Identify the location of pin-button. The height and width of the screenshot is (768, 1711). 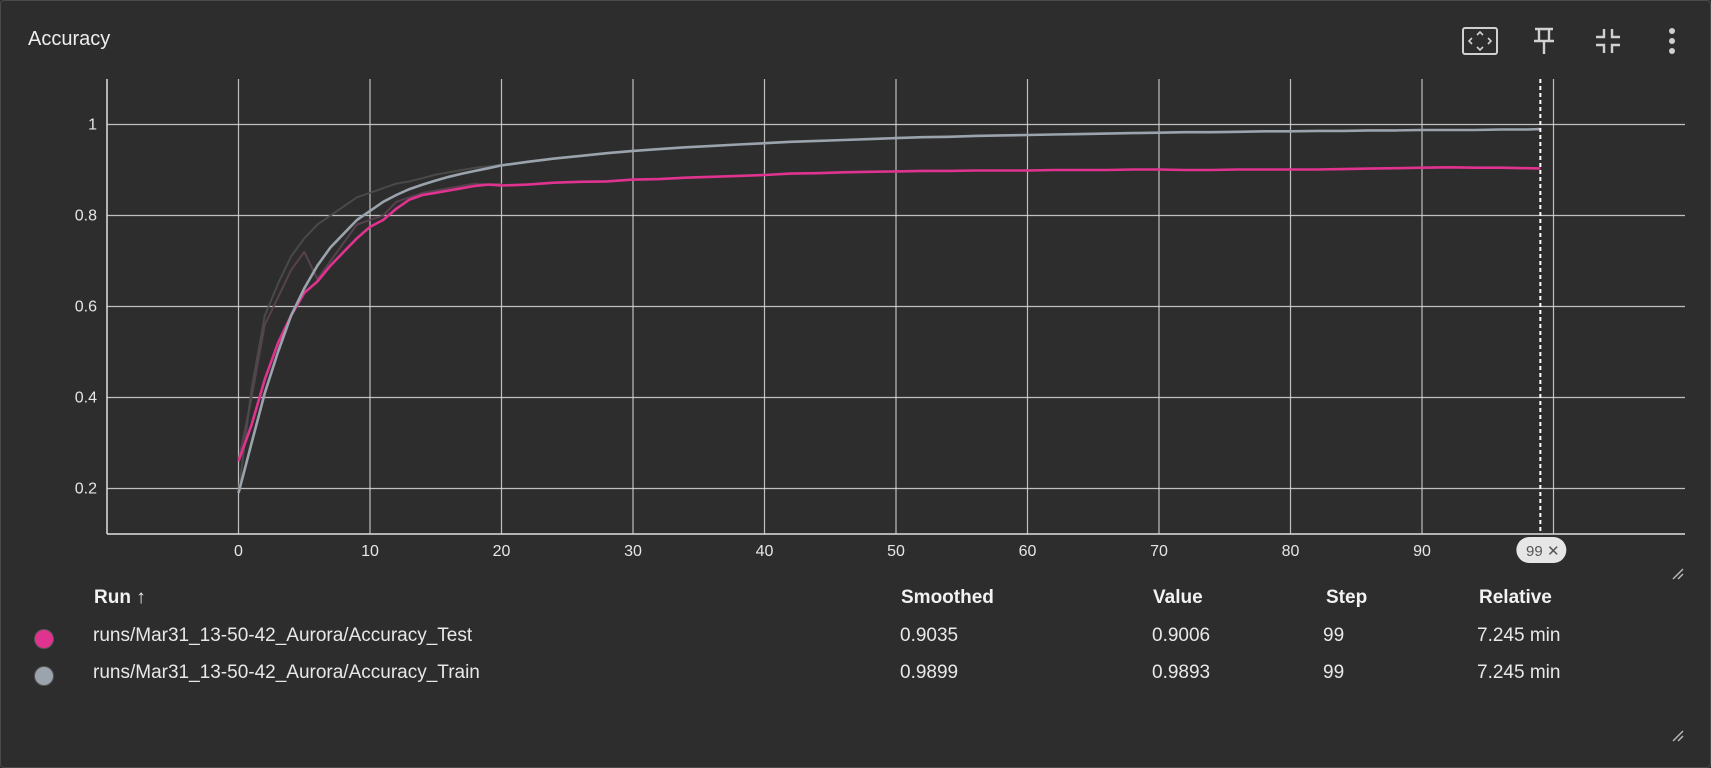
(1544, 41).